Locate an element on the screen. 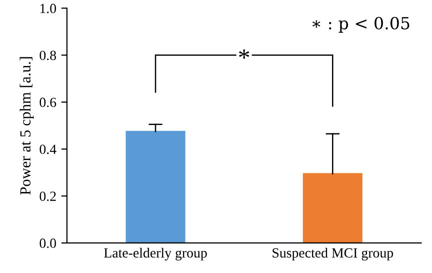  x-tick-label: Suspected MCI group is located at coordinates (333, 254).